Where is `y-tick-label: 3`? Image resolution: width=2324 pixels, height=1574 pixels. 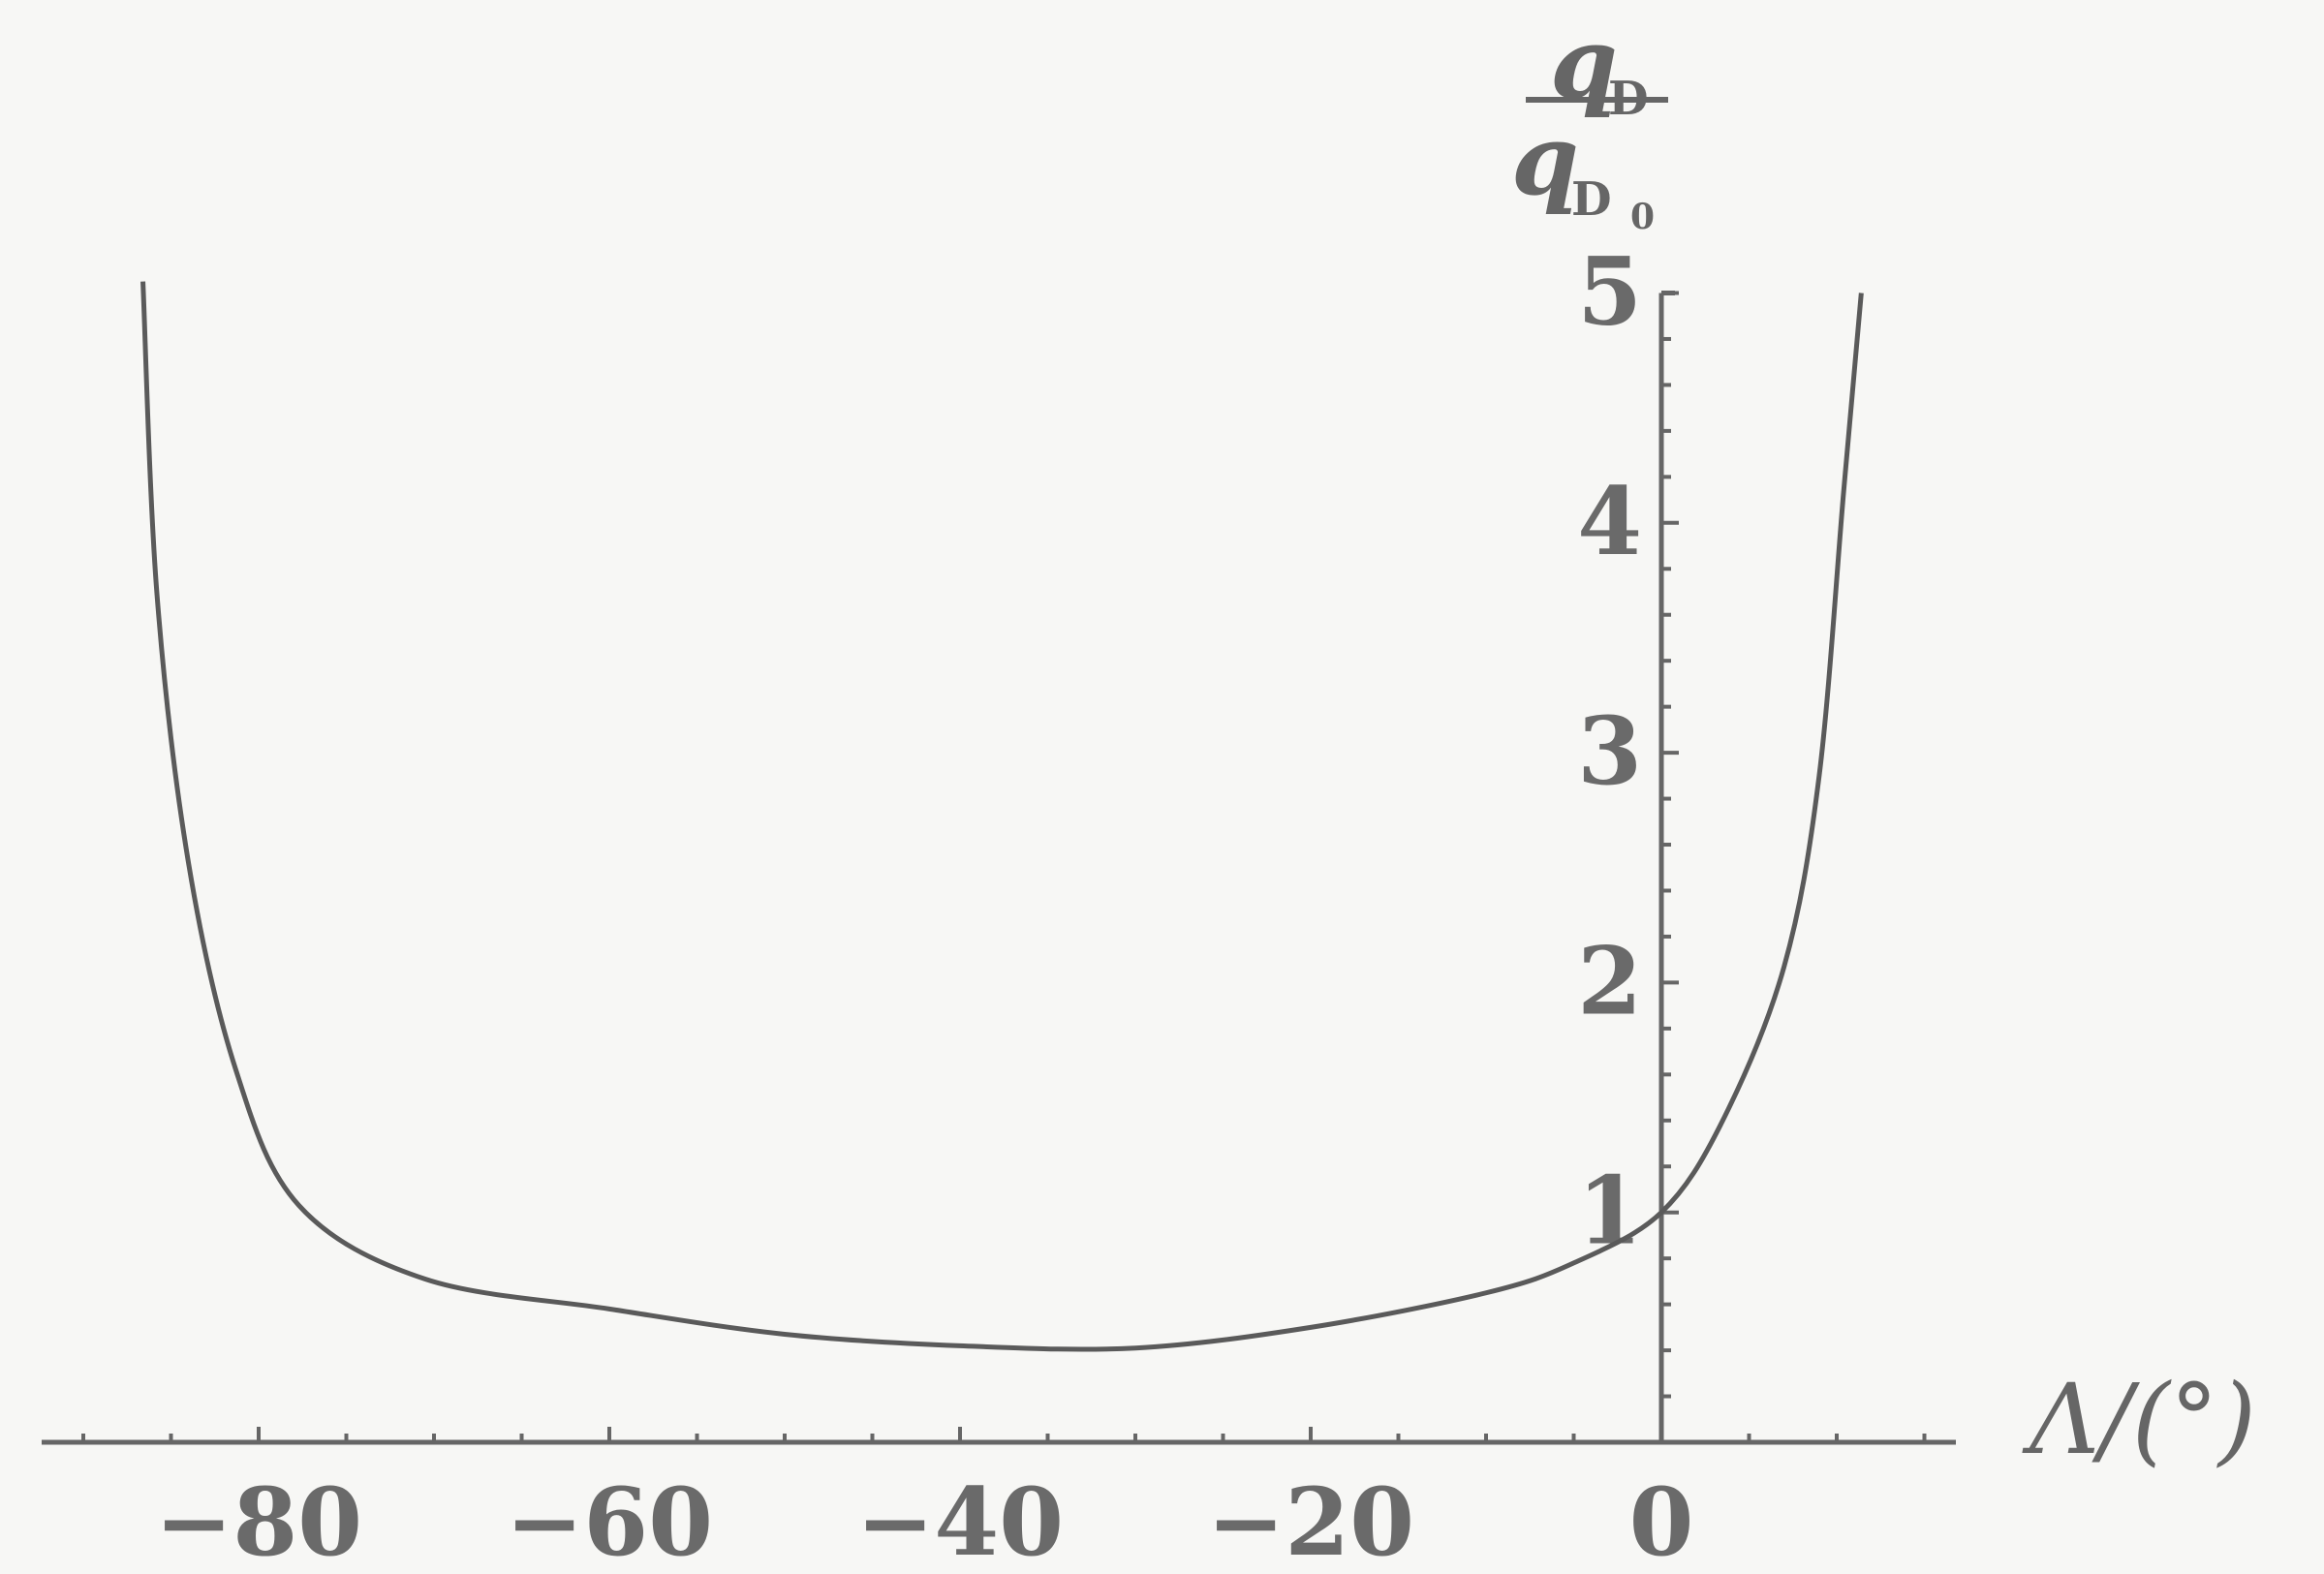 y-tick-label: 3 is located at coordinates (1609, 751).